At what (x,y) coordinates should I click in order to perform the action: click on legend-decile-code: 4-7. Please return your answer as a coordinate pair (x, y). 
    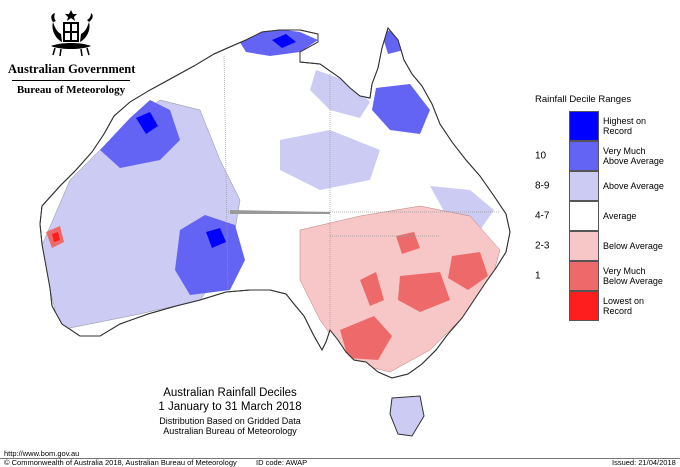
    Looking at the image, I should click on (542, 216).